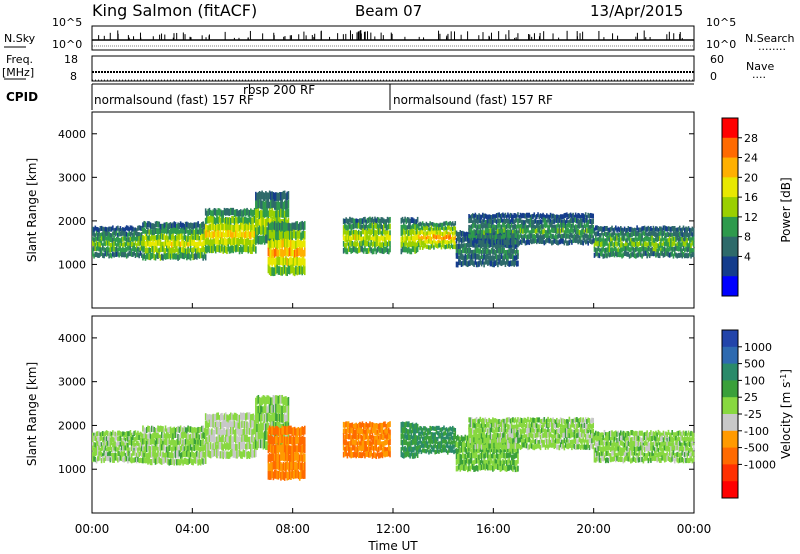  I want to click on noise-panel-frame, so click(393, 38).